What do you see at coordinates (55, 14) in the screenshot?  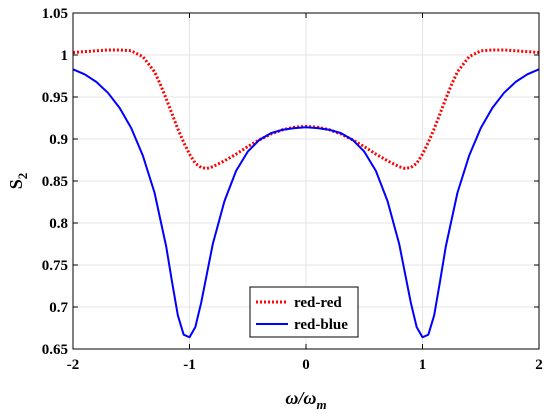 I see `y-tick-label: 1.05` at bounding box center [55, 14].